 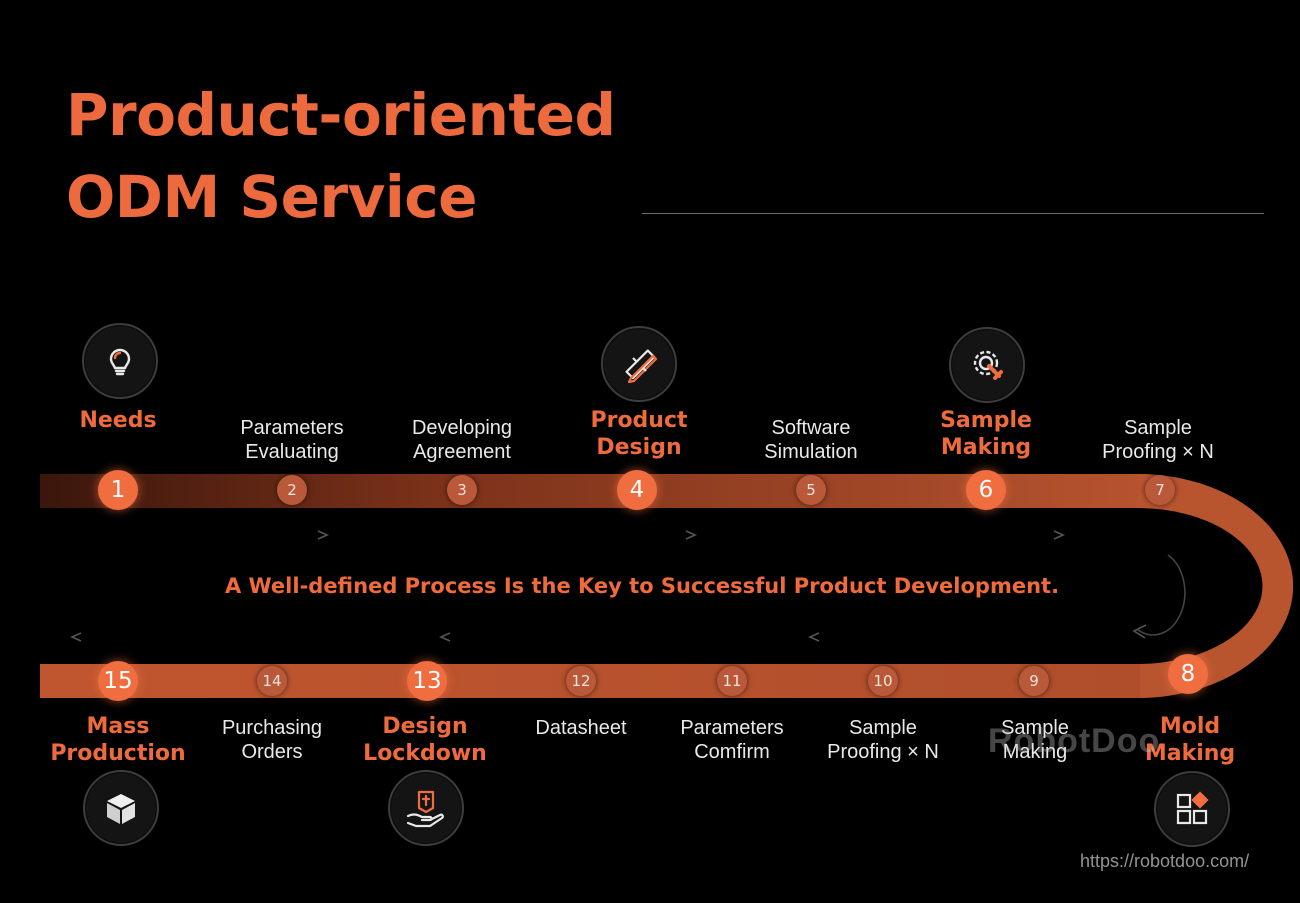 What do you see at coordinates (639, 447) in the screenshot?
I see `step-label-4-line-2: Design` at bounding box center [639, 447].